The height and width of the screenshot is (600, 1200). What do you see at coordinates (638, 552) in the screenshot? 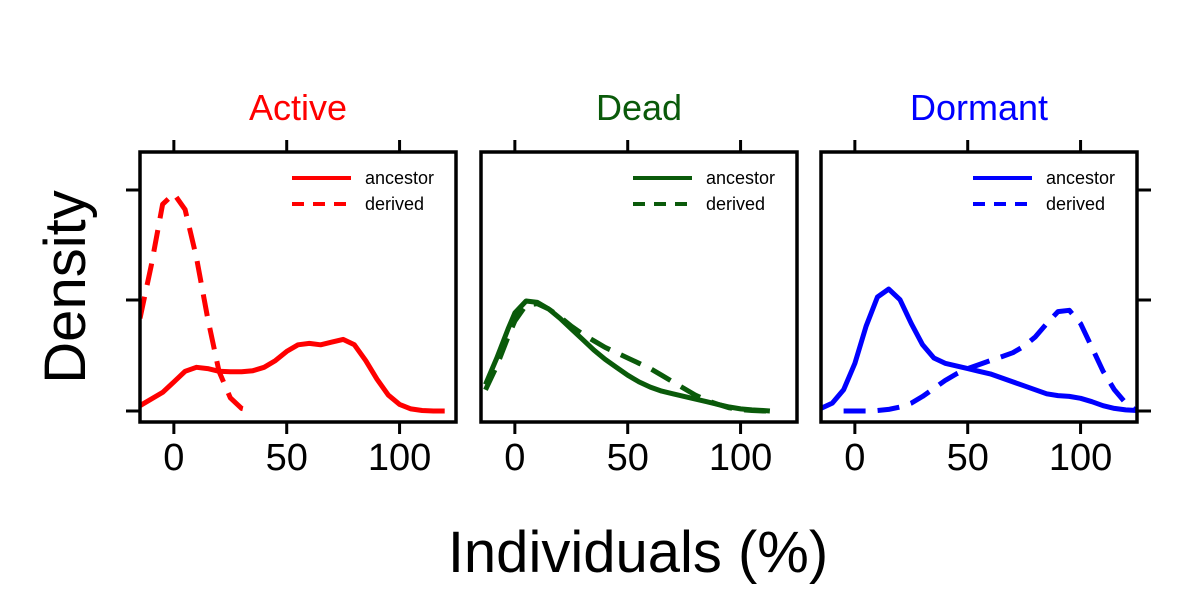
I see `x-axis-title: Individuals (%)` at bounding box center [638, 552].